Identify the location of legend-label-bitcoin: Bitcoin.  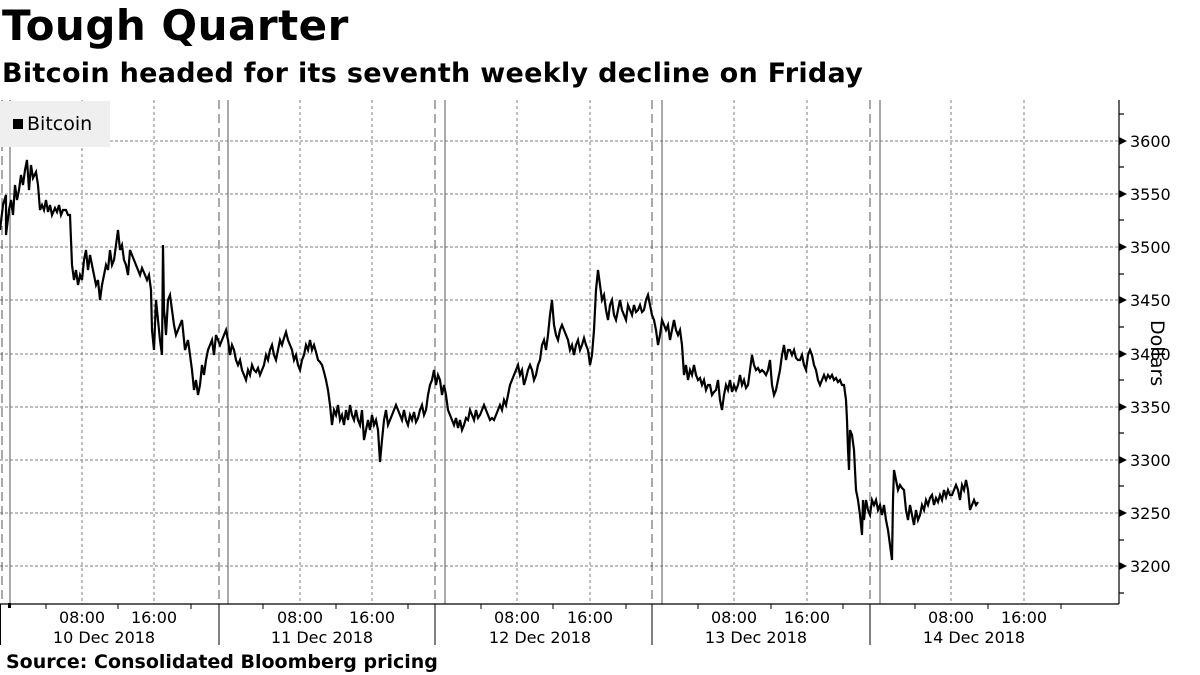
(60, 124).